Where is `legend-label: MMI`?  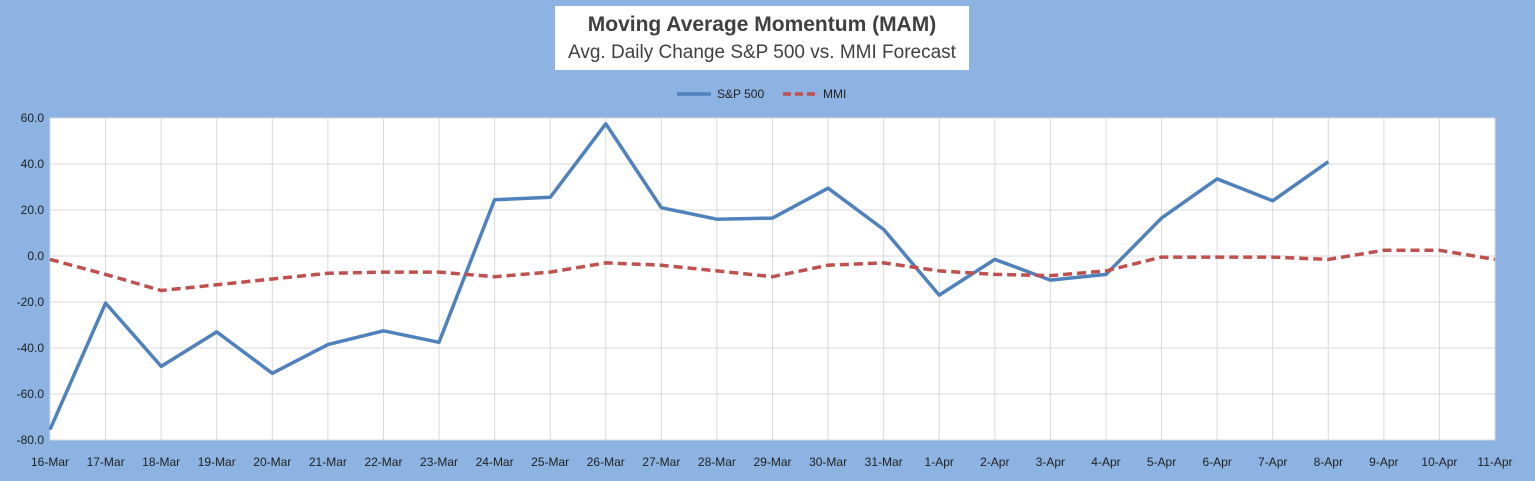
legend-label: MMI is located at coordinates (834, 94).